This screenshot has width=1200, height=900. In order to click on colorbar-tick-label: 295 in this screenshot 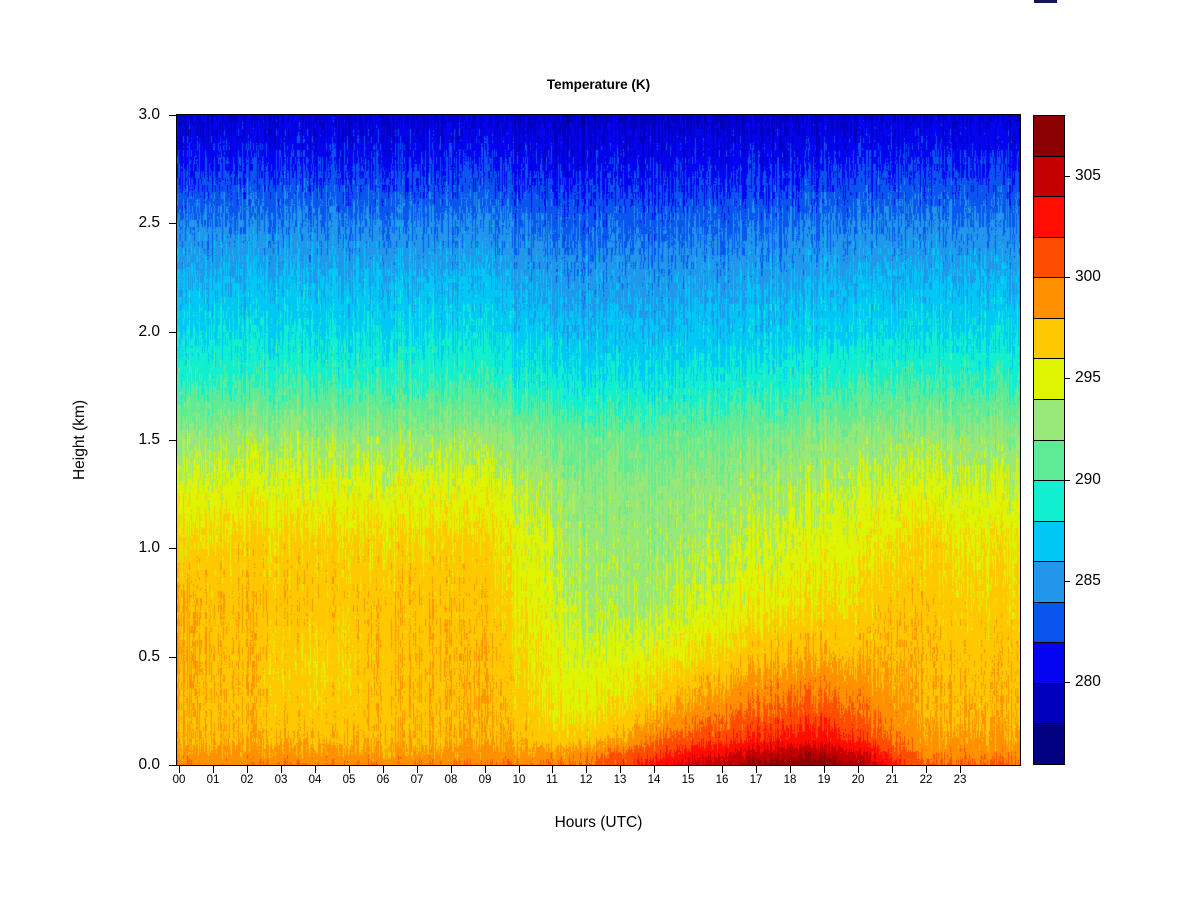, I will do `click(1088, 377)`.